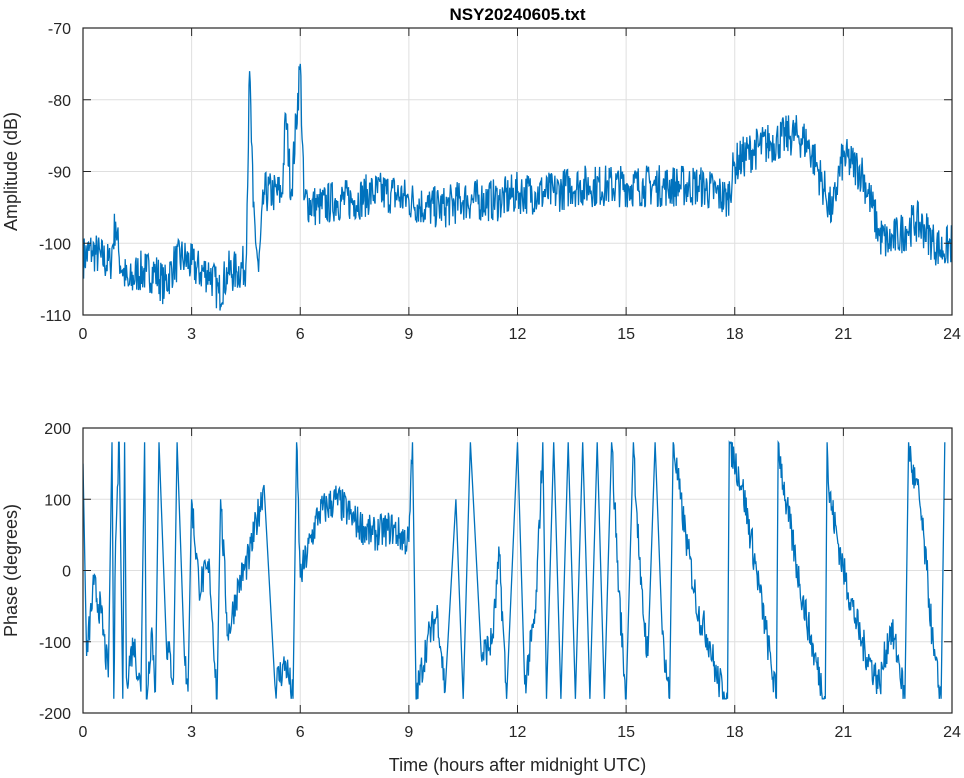 Image resolution: width=964 pixels, height=778 pixels. Describe the element at coordinates (55, 714) in the screenshot. I see `y-tick-label: -200` at that location.